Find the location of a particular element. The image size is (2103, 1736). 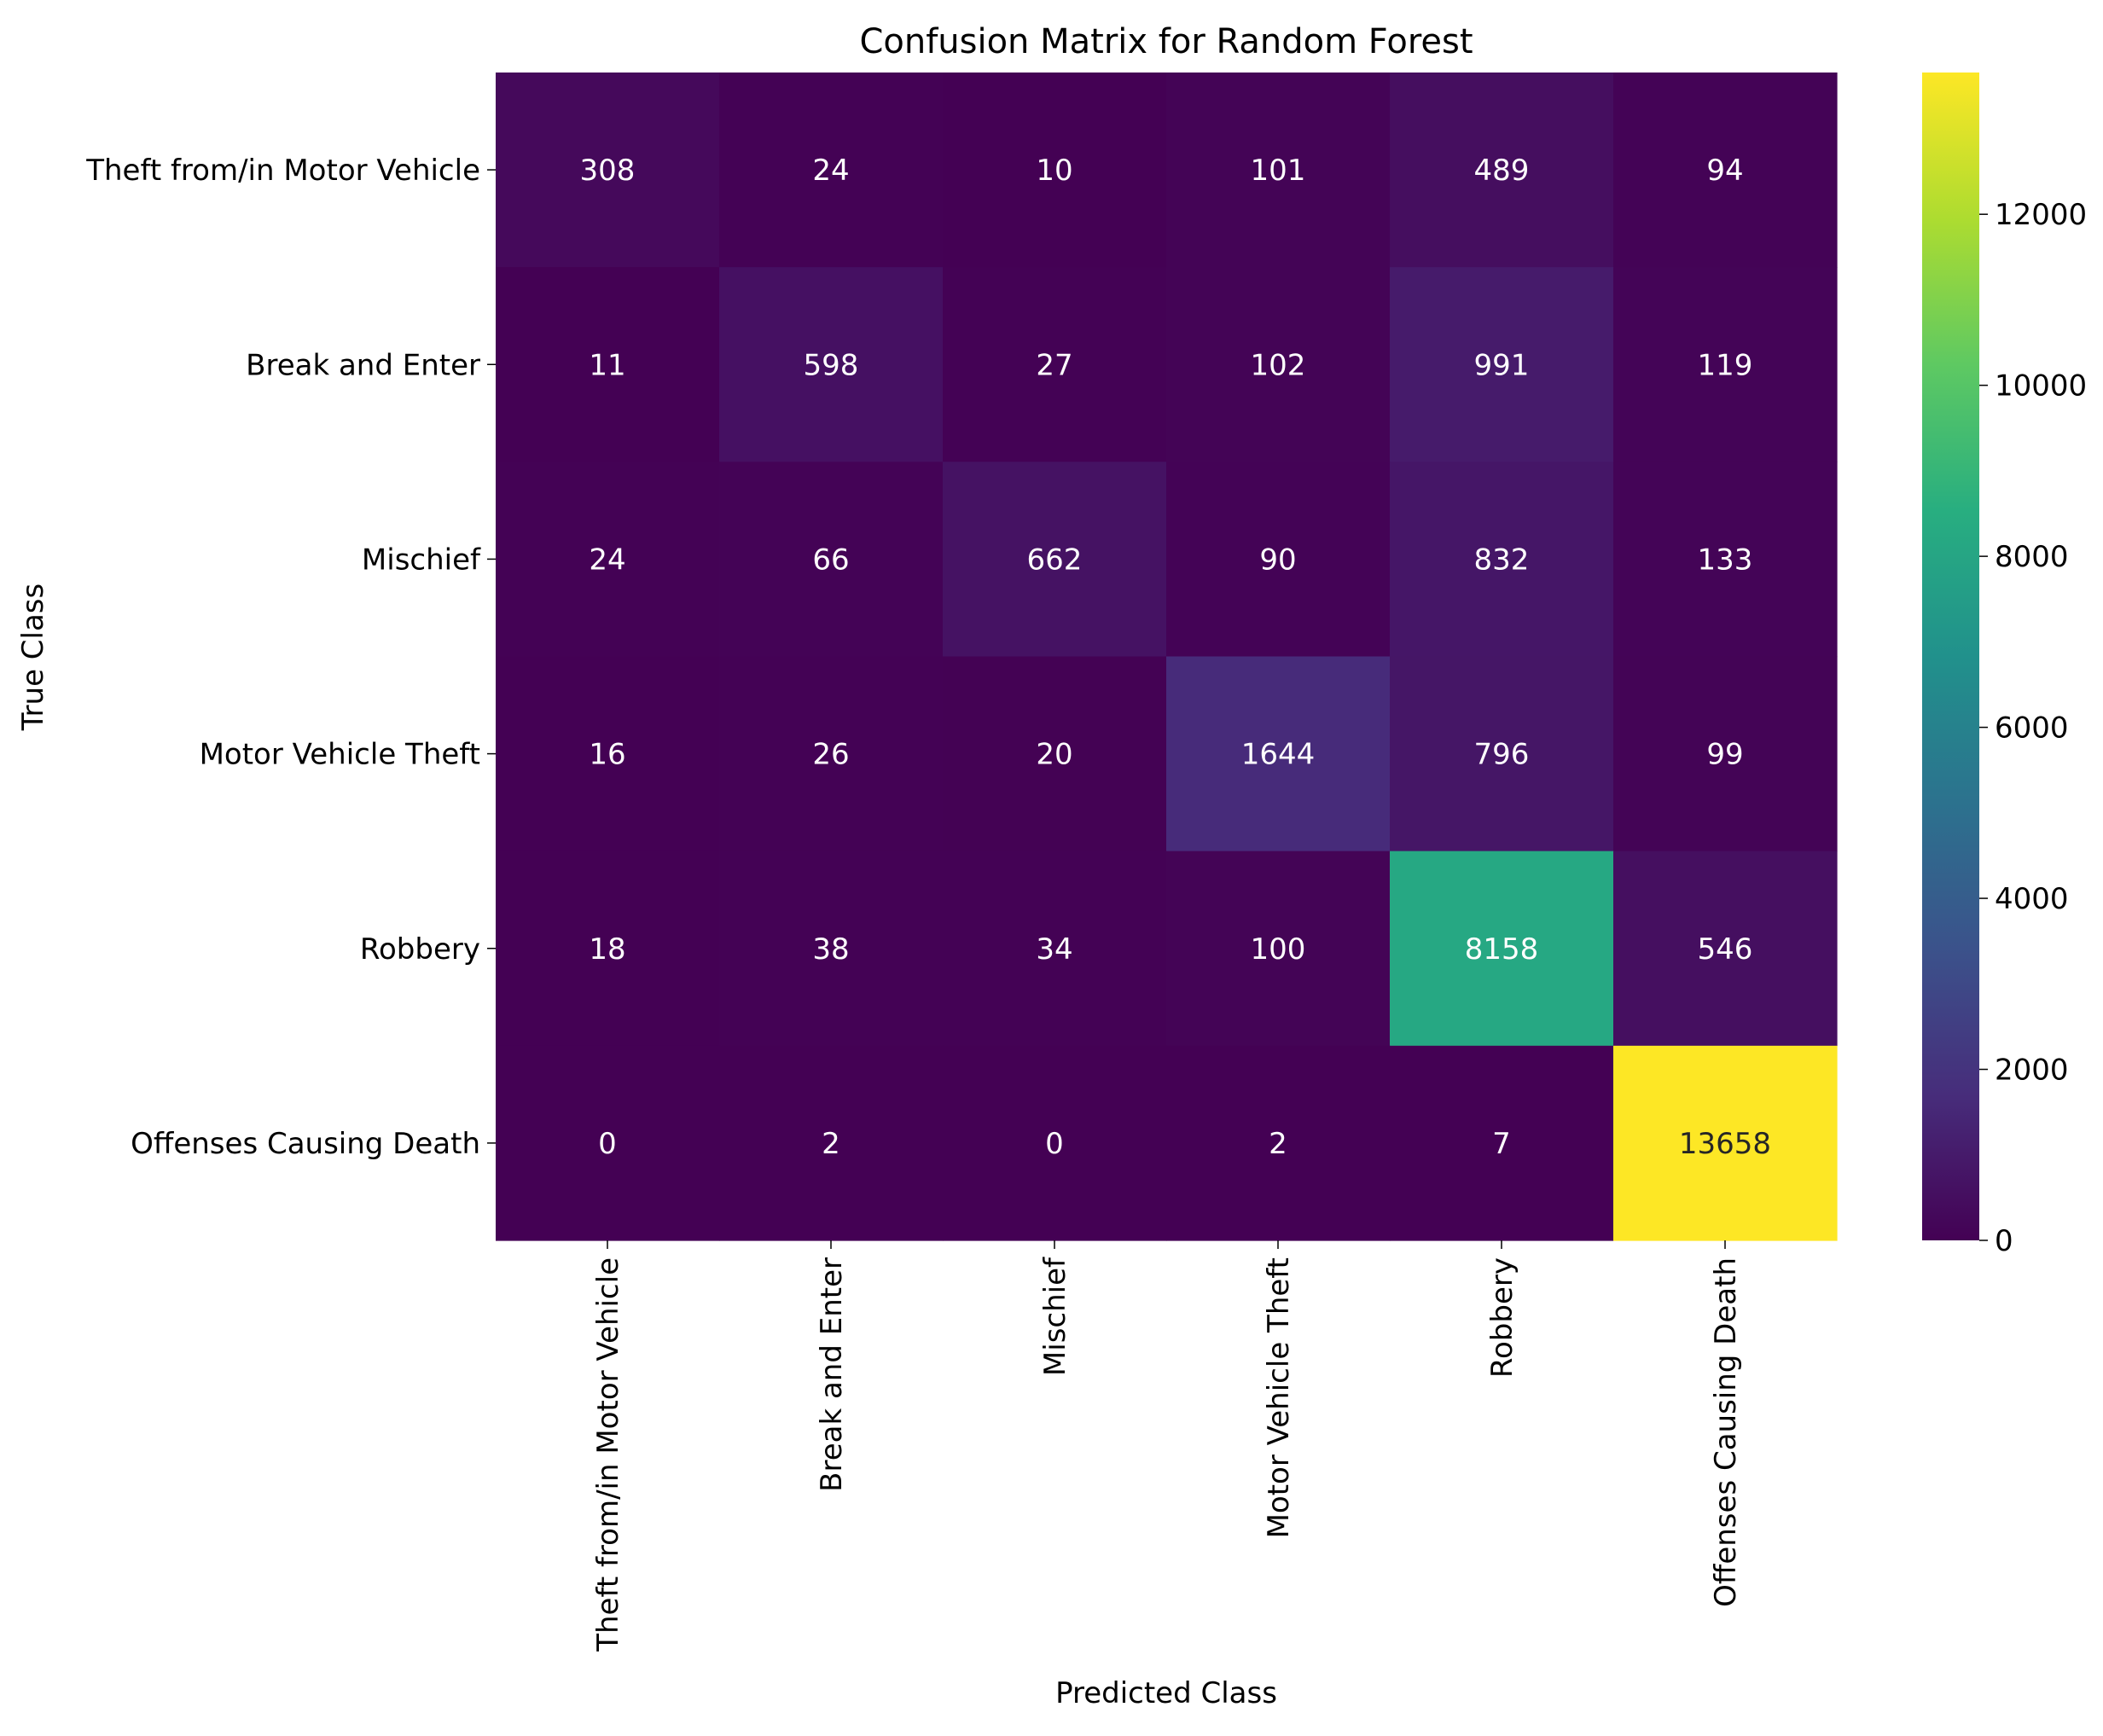

cell-value: 18 is located at coordinates (607, 949).